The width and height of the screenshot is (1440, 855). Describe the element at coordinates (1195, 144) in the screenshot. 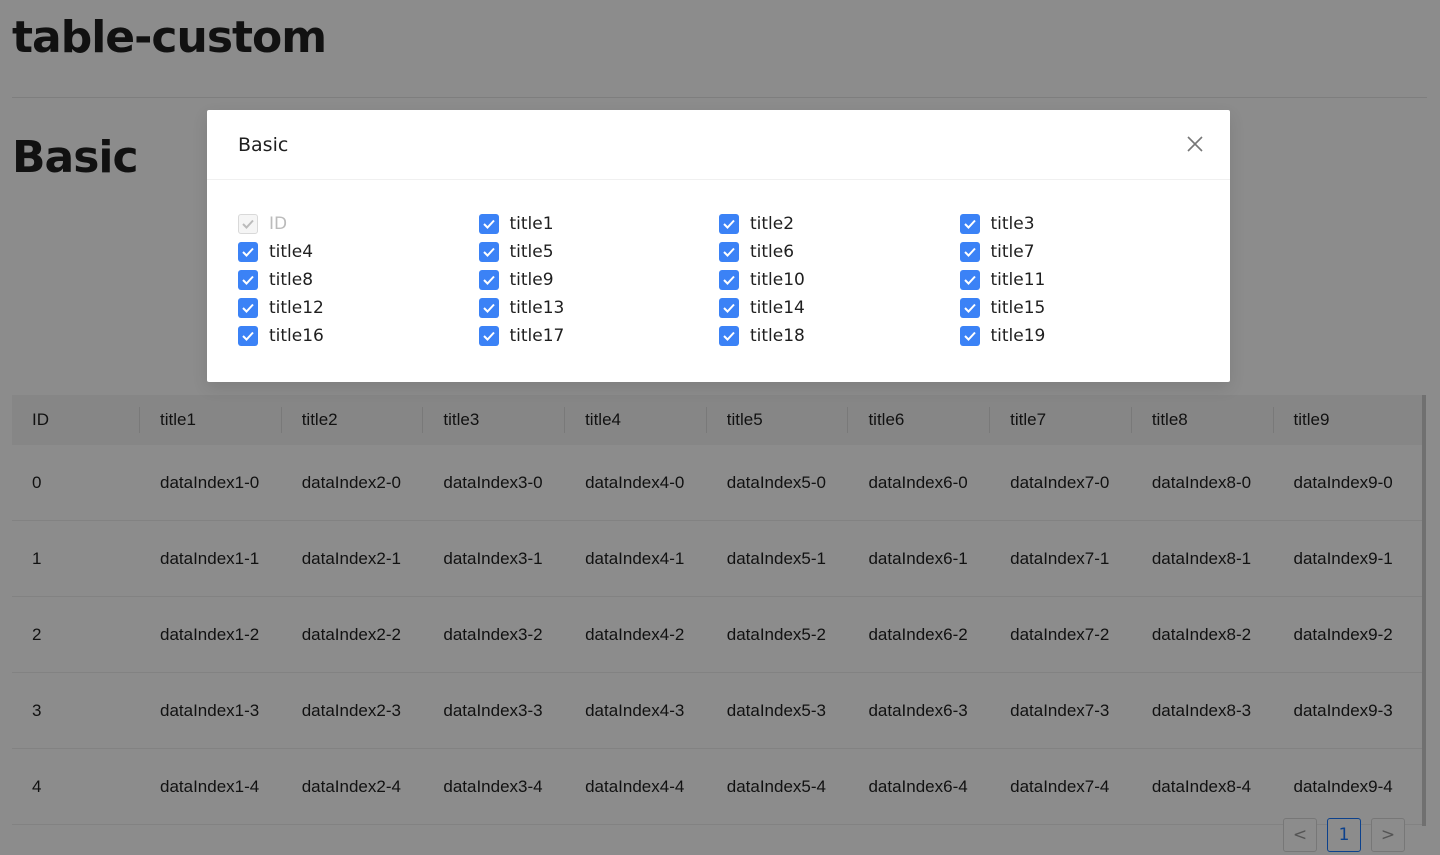

I see `close-icon` at that location.